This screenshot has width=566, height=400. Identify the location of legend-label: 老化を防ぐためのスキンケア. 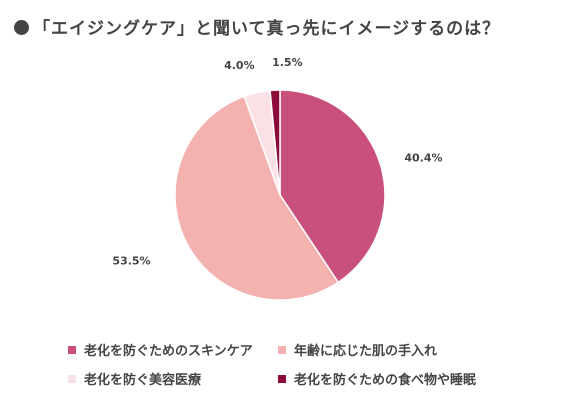
(168, 351).